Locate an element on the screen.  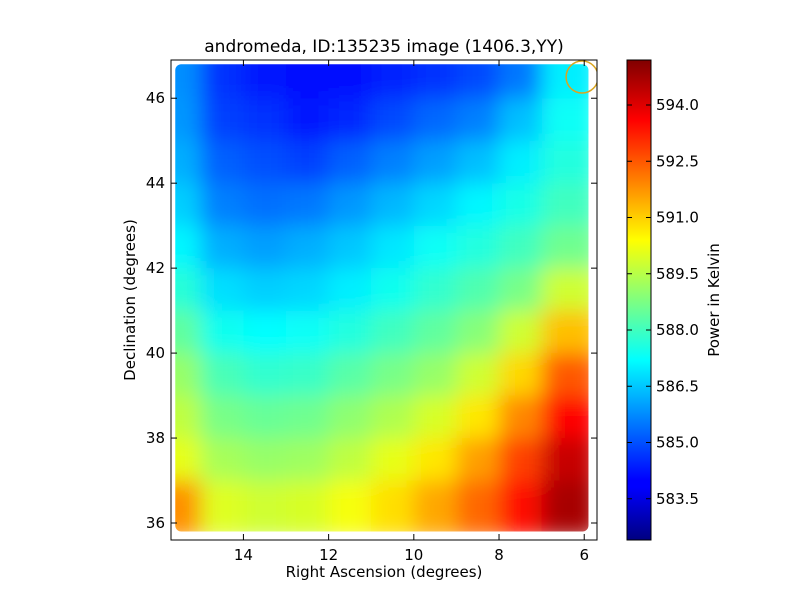
colorbar-tick-label: 594.0 is located at coordinates (677, 105).